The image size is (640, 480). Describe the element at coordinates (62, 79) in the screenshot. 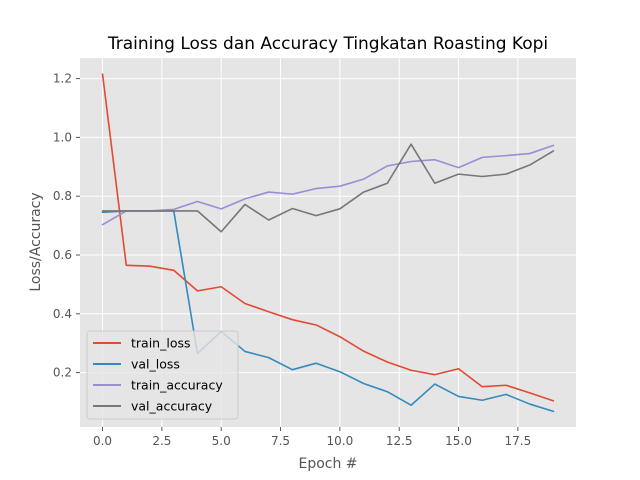

I see `y-tick-label: 1.2` at that location.